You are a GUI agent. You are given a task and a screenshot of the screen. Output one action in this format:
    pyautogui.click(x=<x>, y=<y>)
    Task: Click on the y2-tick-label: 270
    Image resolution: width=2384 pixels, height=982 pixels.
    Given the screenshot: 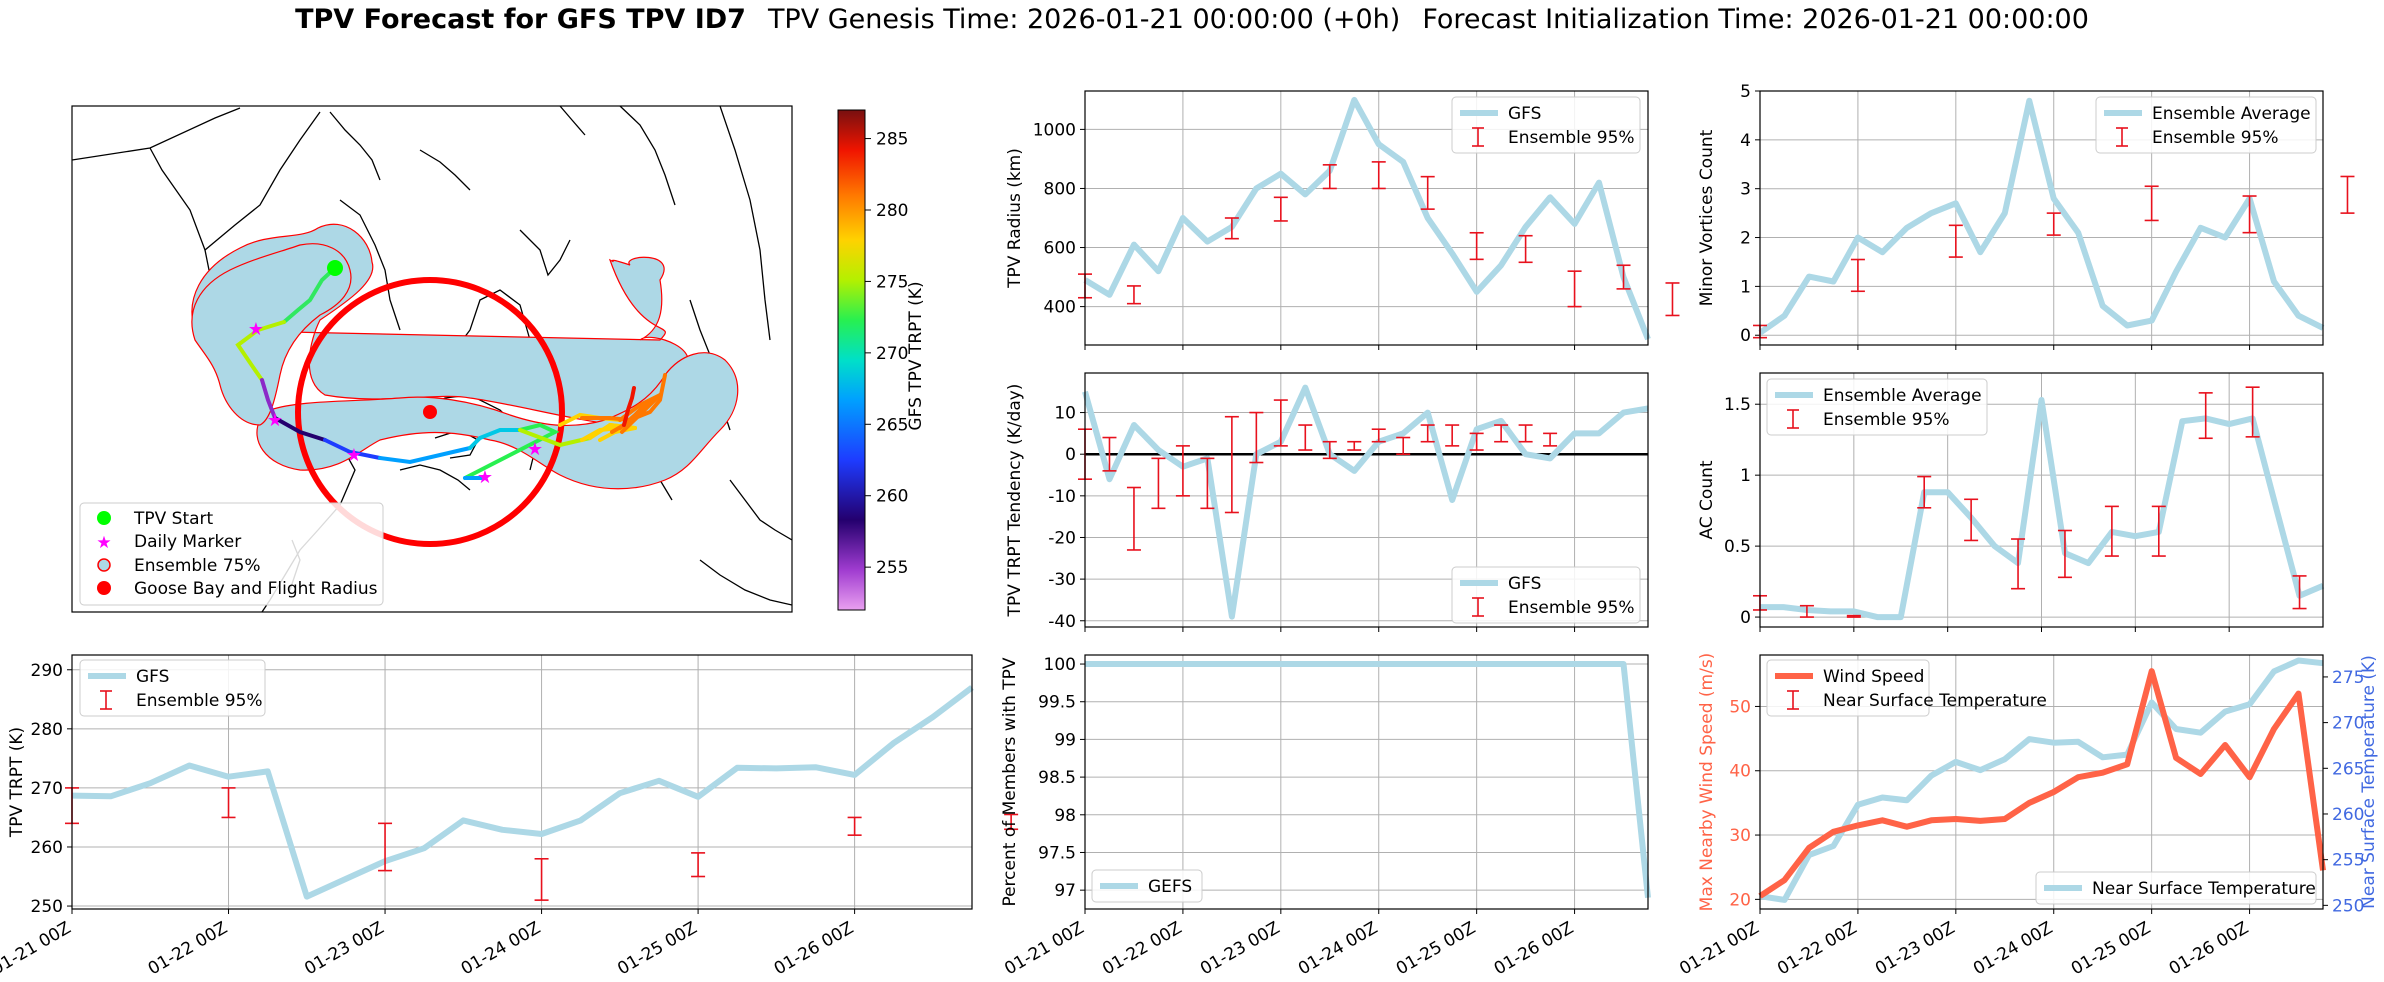 What is the action you would take?
    pyautogui.click(x=2348, y=724)
    